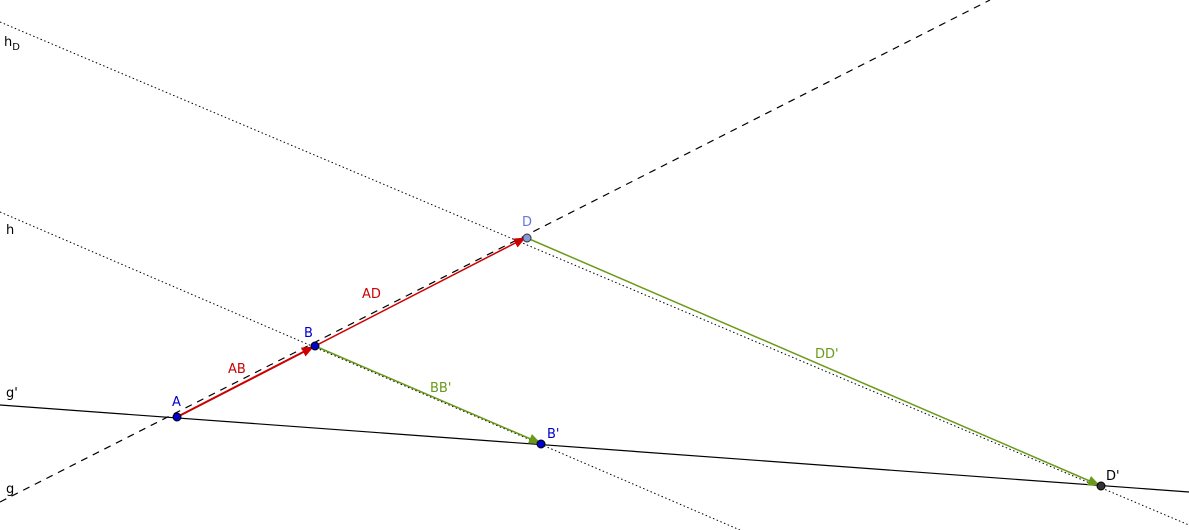 Image resolution: width=1189 pixels, height=530 pixels. Describe the element at coordinates (1113, 476) in the screenshot. I see `label-point-d-prime: D'` at that location.